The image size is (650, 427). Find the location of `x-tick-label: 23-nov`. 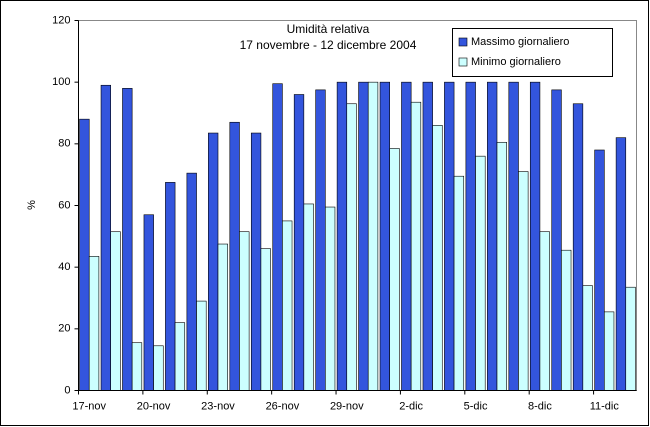

x-tick-label: 23-nov is located at coordinates (218, 406).